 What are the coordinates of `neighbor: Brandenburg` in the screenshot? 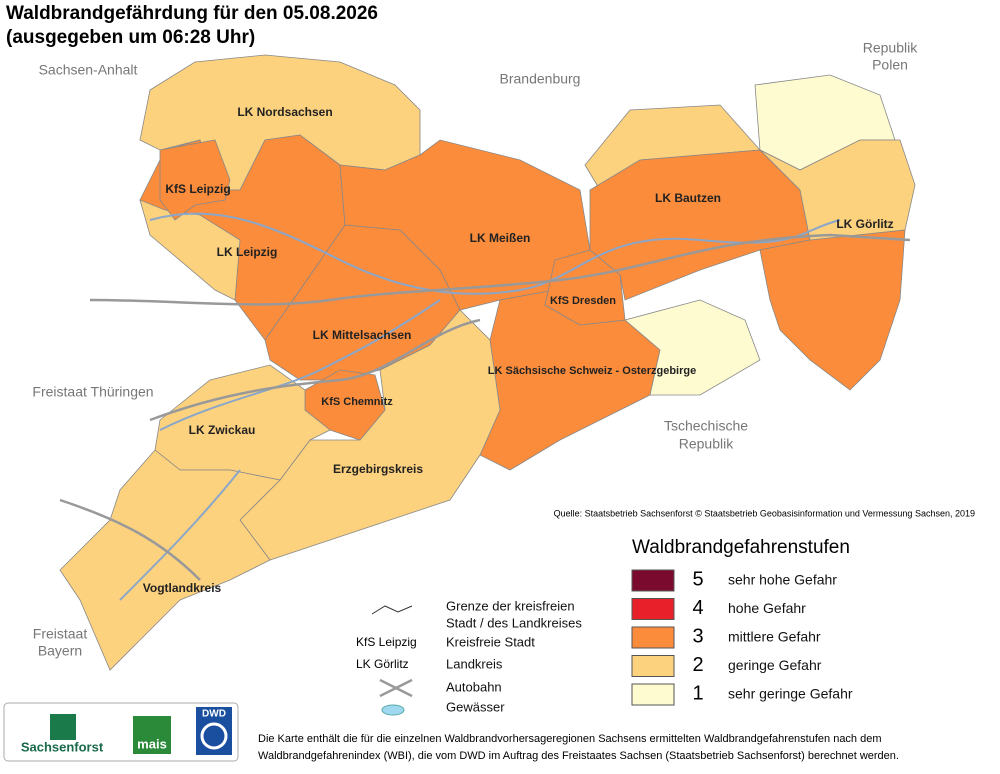 It's located at (540, 79).